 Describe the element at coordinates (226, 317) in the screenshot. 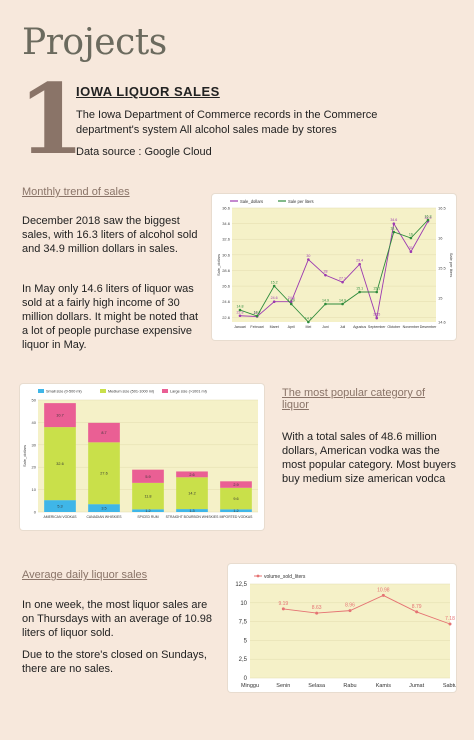

I see `y-tick-label: 22.6` at that location.